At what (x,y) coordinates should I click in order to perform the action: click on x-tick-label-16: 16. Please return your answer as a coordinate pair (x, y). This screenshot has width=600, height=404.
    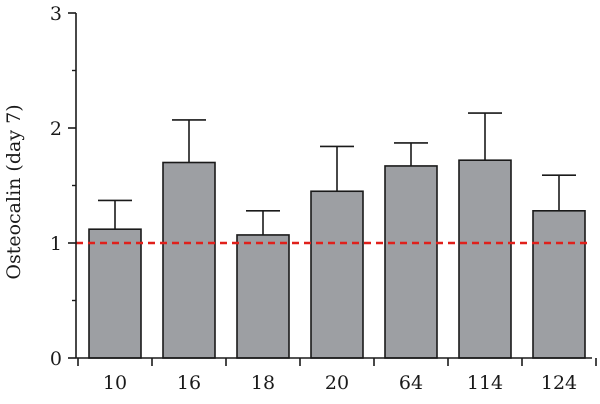
    Looking at the image, I should click on (189, 383).